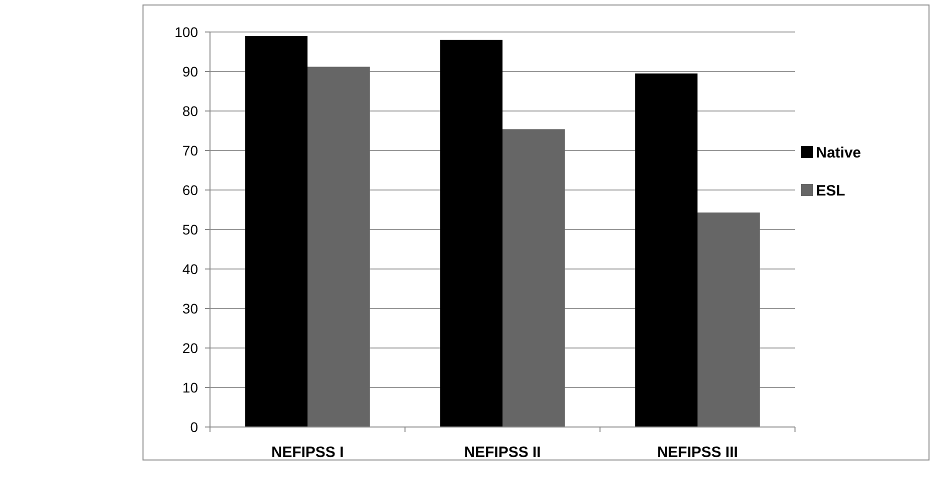 Image resolution: width=931 pixels, height=489 pixels. Describe the element at coordinates (190, 268) in the screenshot. I see `y-tick-label: 40` at that location.